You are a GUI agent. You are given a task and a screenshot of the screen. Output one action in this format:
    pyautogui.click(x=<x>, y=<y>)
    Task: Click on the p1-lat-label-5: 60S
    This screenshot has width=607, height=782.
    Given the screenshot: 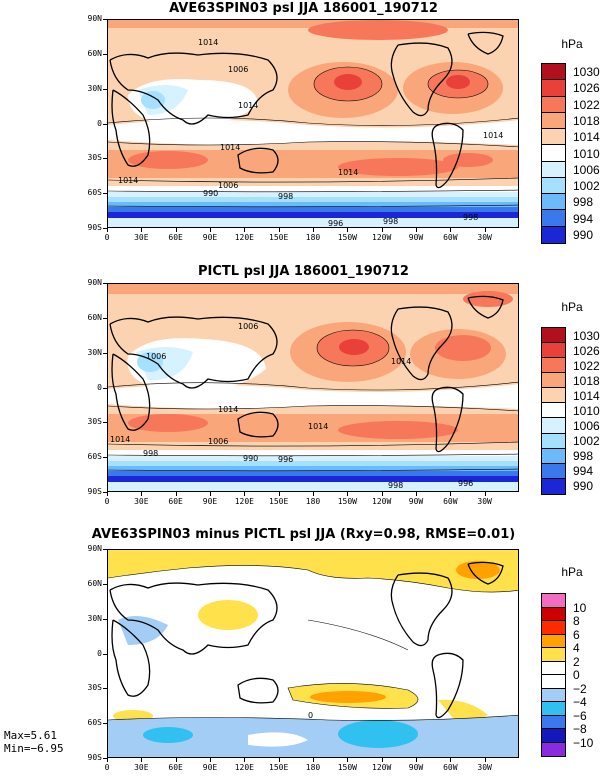 What is the action you would take?
    pyautogui.click(x=94, y=193)
    